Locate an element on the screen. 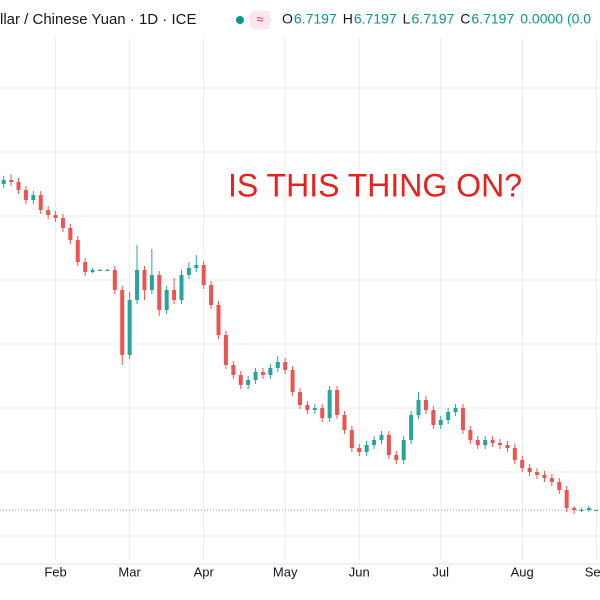 Image resolution: width=600 pixels, height=600 pixels. x-tick-label: Jun is located at coordinates (359, 571).